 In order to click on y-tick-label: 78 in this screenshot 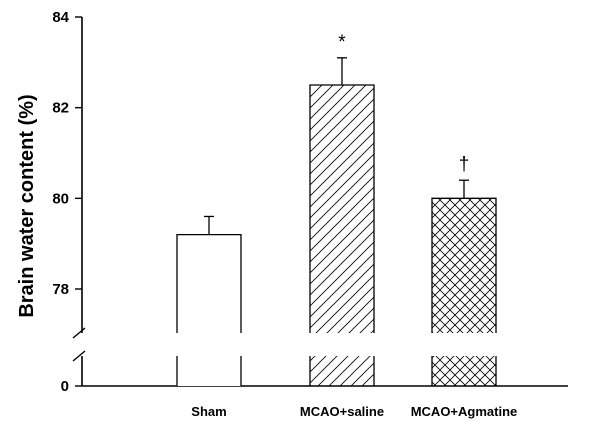, I will do `click(60, 289)`.